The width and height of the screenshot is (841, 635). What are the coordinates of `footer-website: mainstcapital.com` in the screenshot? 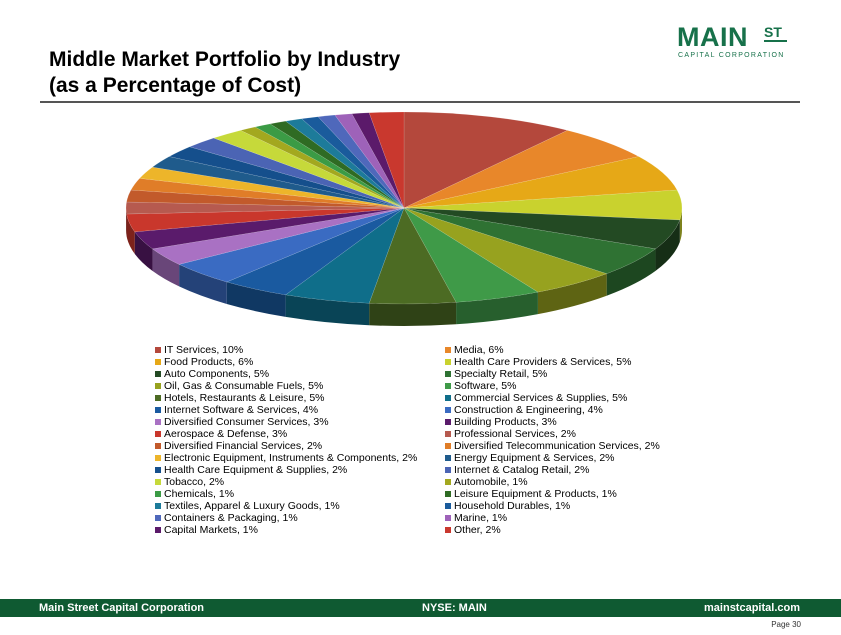 It's located at (752, 608).